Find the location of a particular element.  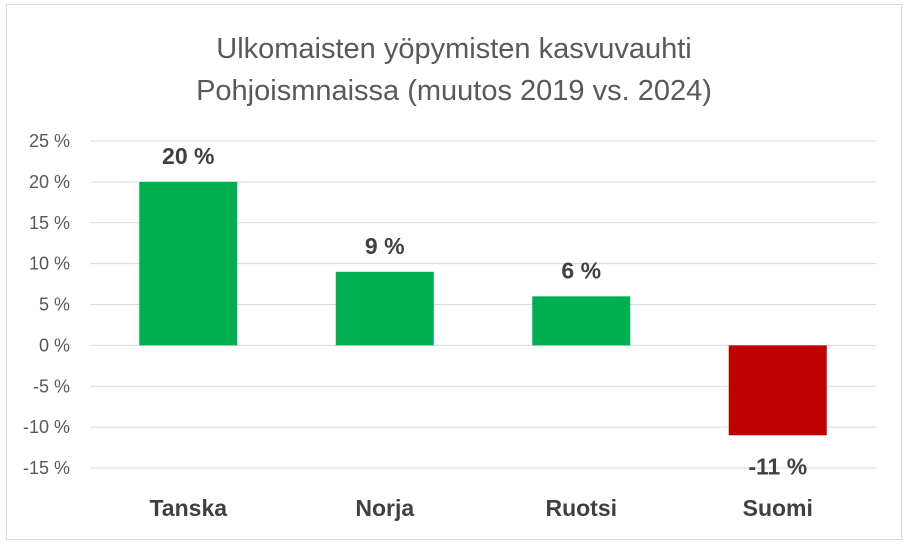

category-label: Suomi is located at coordinates (778, 508).